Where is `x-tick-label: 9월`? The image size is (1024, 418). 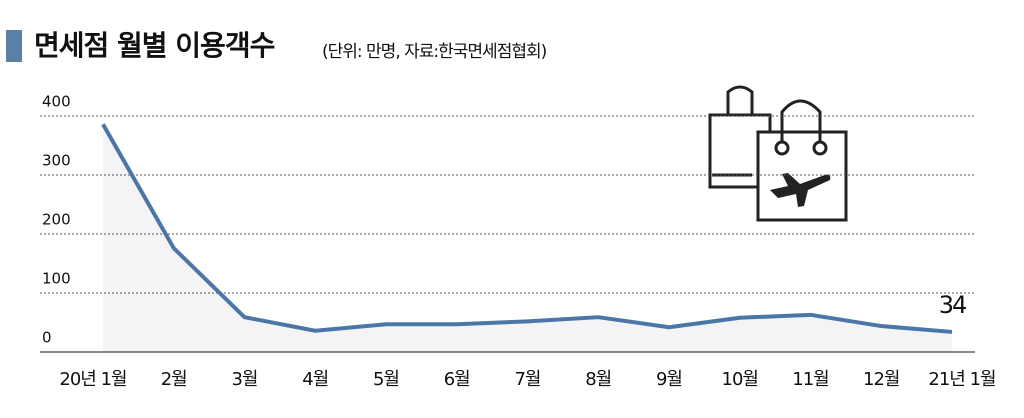 x-tick-label: 9월 is located at coordinates (669, 379).